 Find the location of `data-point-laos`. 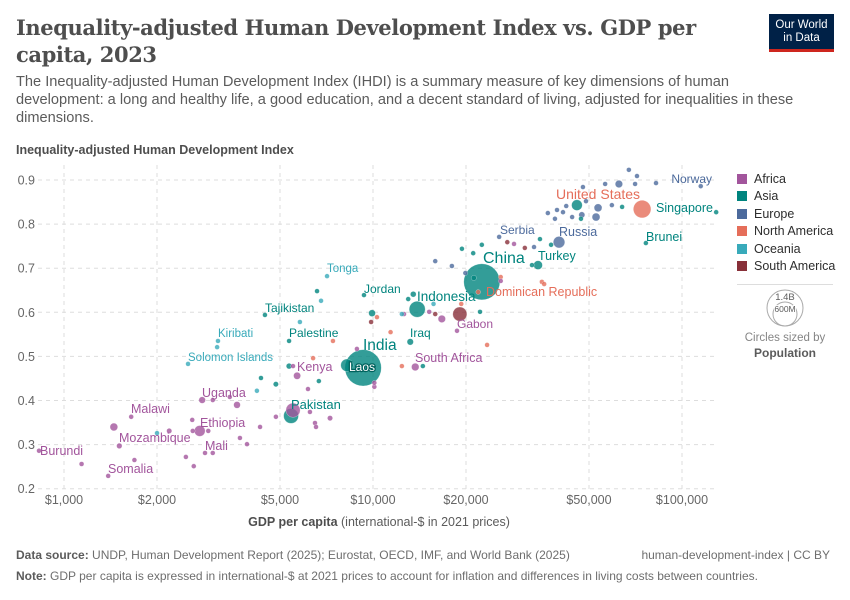

data-point-laos is located at coordinates (359, 369).